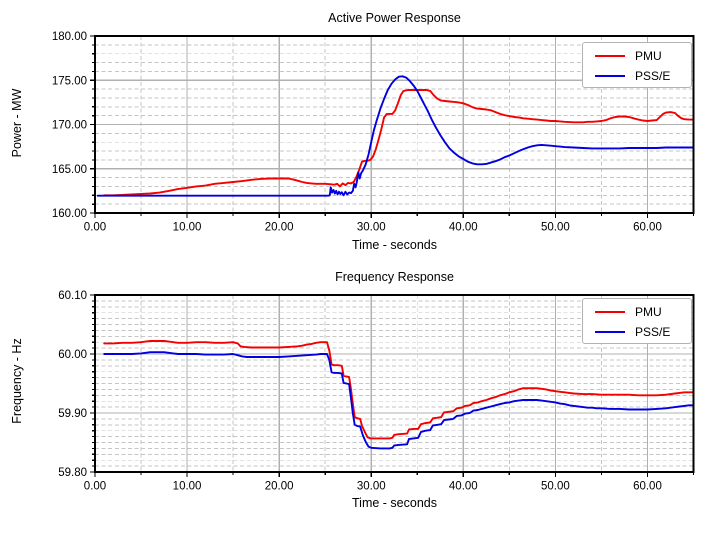 This screenshot has width=714, height=533. Describe the element at coordinates (69, 37) in the screenshot. I see `svg-text: 180.00` at that location.